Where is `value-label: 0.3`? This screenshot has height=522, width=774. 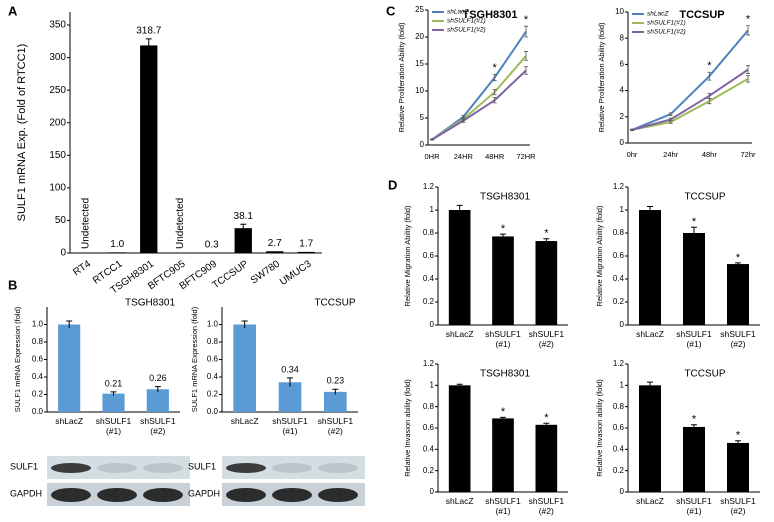
value-label: 0.3 is located at coordinates (212, 244).